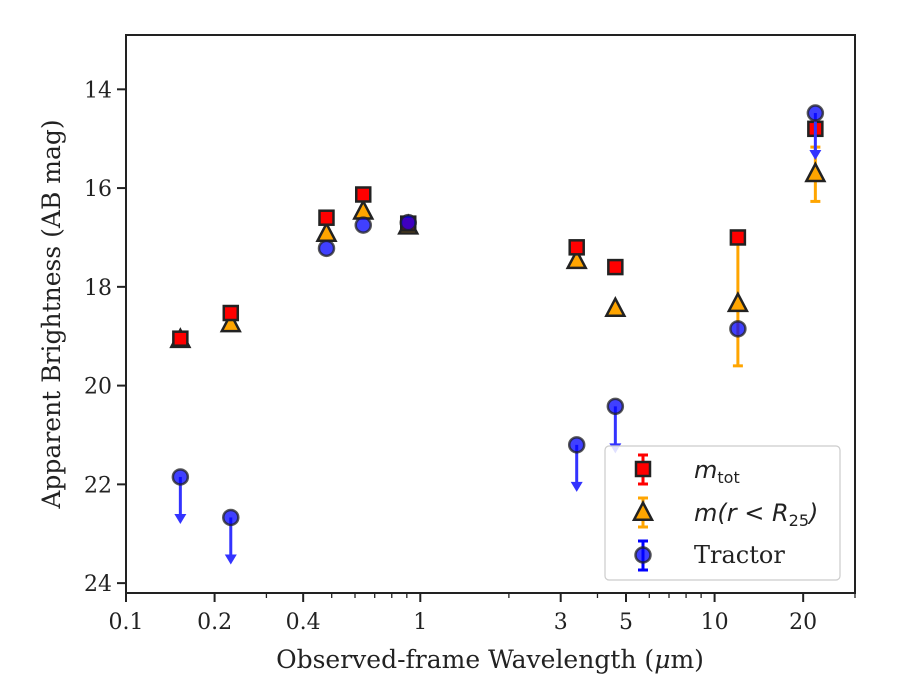 Image resolution: width=900 pixels, height=700 pixels. Describe the element at coordinates (490, 659) in the screenshot. I see `x-axis-label: Observed-frame Wavelength (μm)` at that location.